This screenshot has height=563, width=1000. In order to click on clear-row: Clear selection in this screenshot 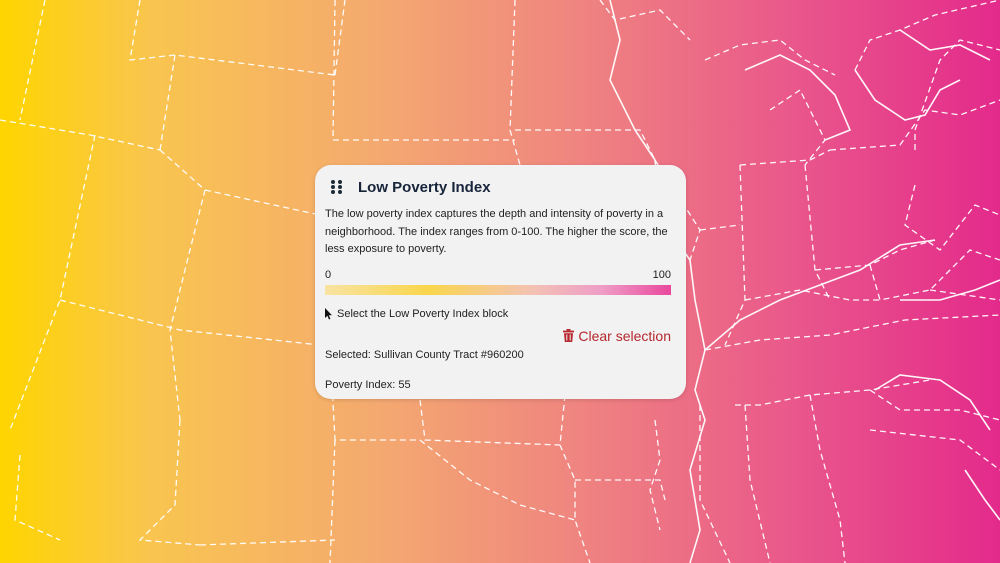, I will do `click(500, 336)`.